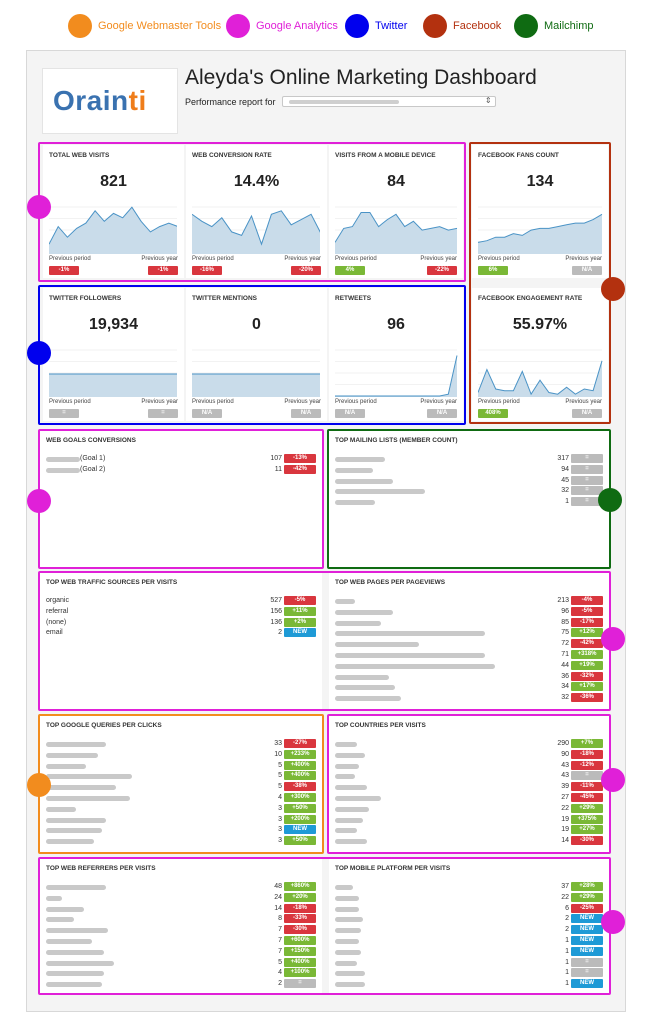 This screenshot has width=651, height=1024. Describe the element at coordinates (181, 612) in the screenshot. I see `list-item: referral 156 +11%` at that location.